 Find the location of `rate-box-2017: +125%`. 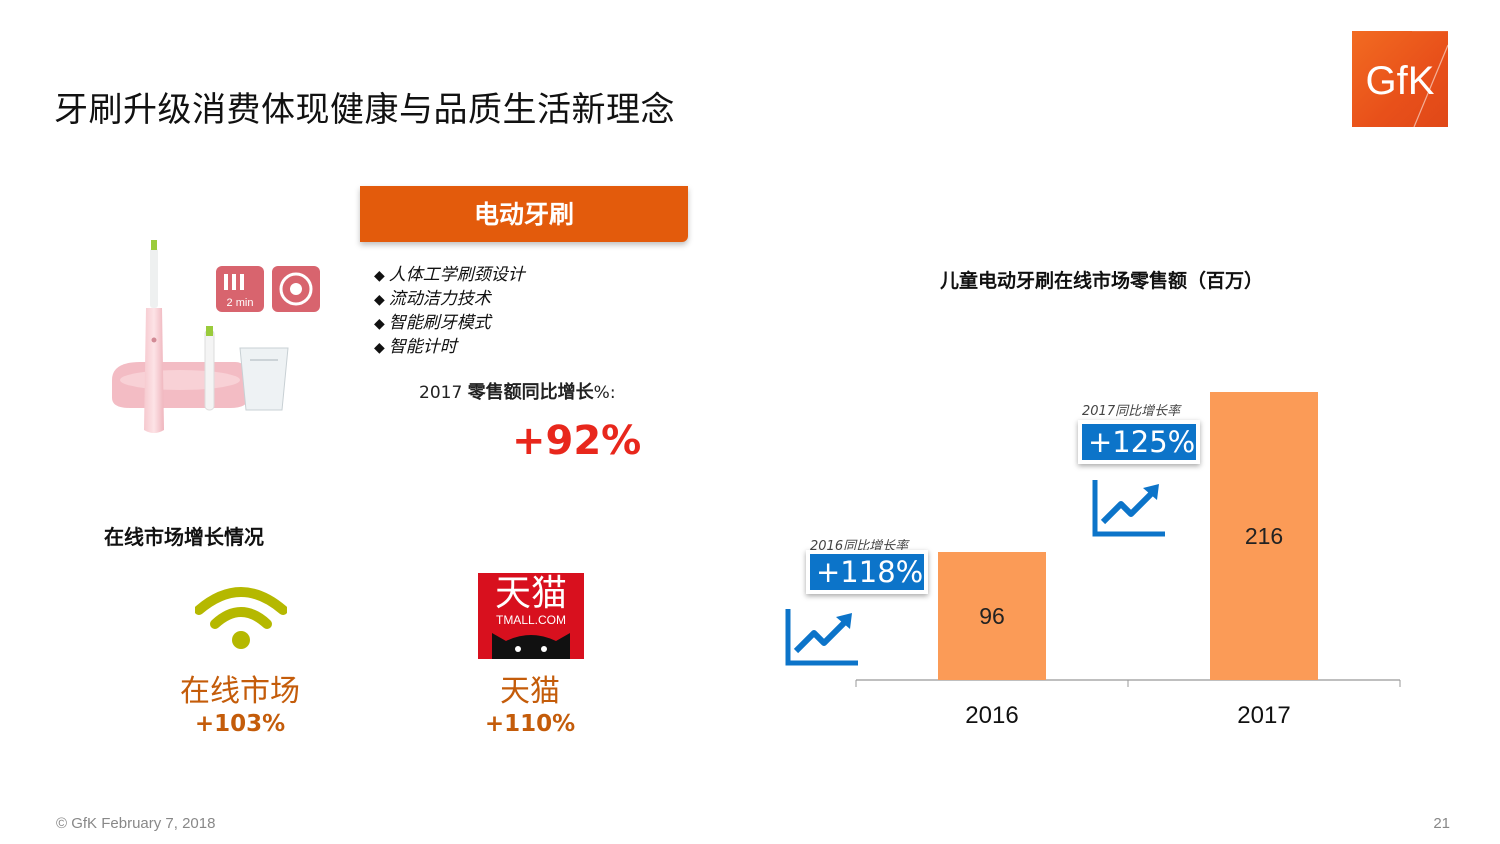

rate-box-2017: +125% is located at coordinates (1139, 442).